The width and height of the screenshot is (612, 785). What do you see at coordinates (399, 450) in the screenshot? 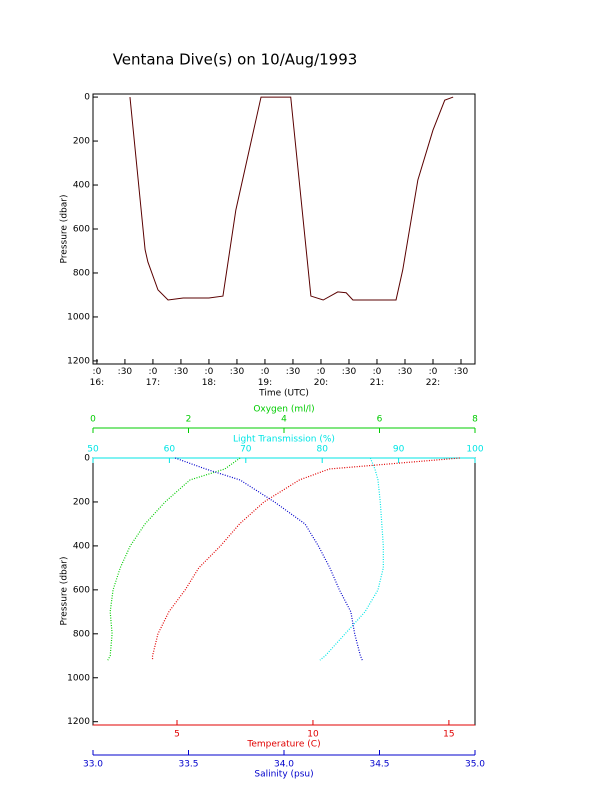
I see `x-tick-label: 90` at bounding box center [399, 450].